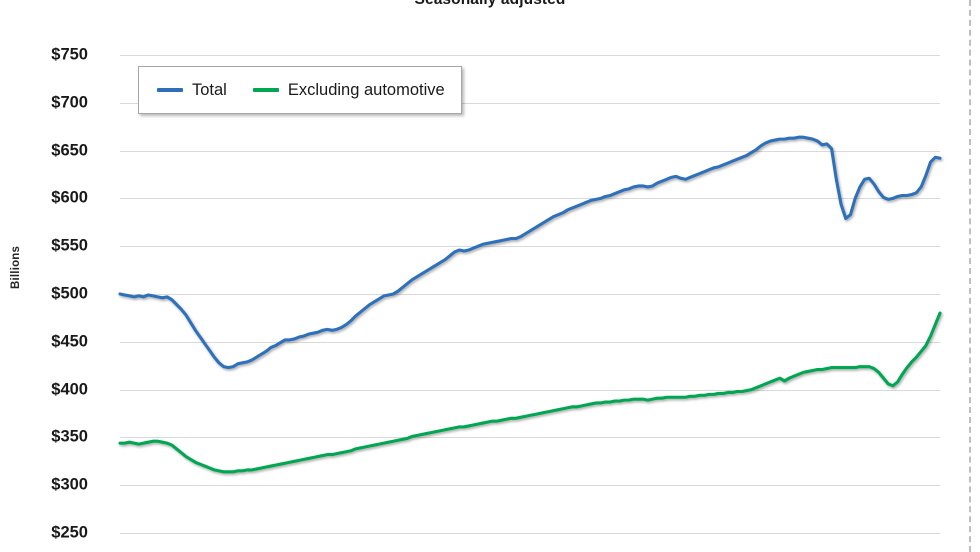 This screenshot has width=980, height=552. What do you see at coordinates (69, 341) in the screenshot?
I see `y-axis-tick-label: $450` at bounding box center [69, 341].